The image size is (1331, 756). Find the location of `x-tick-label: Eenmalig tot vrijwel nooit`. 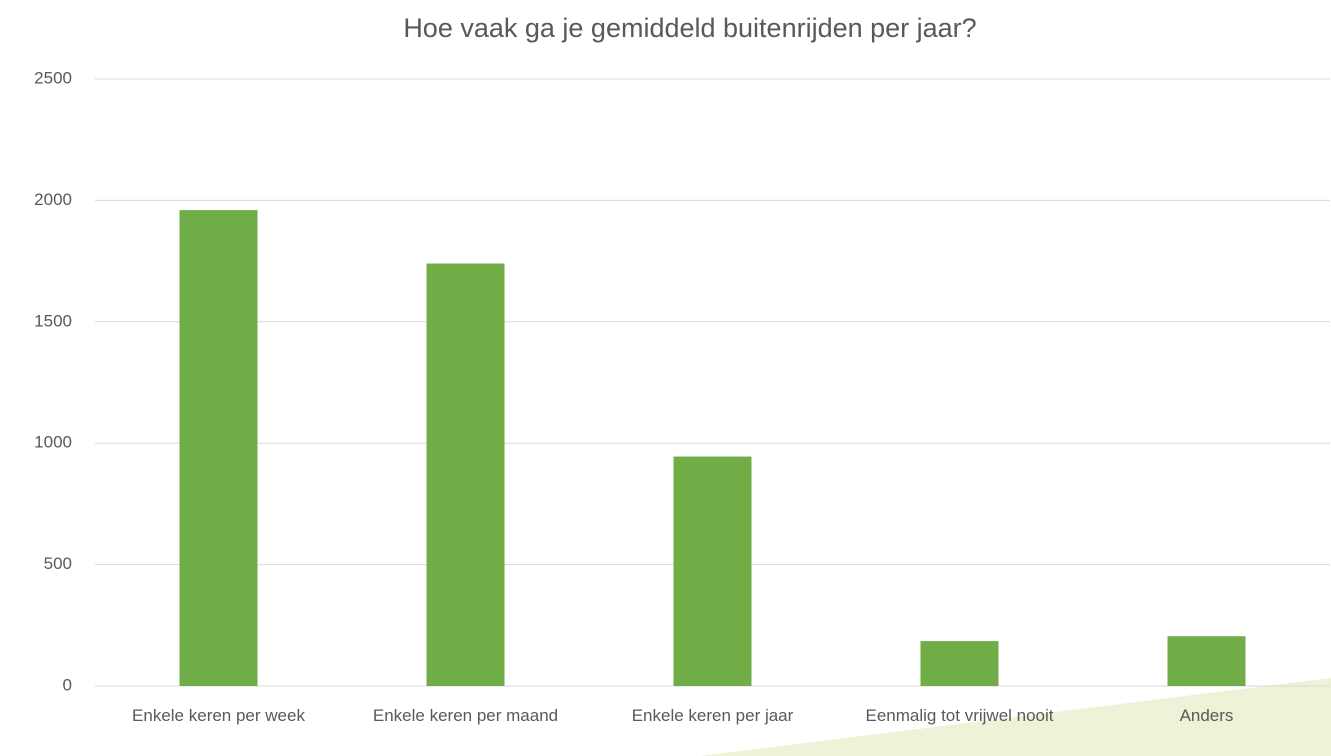

x-tick-label: Eenmalig tot vrijwel nooit is located at coordinates (959, 715).